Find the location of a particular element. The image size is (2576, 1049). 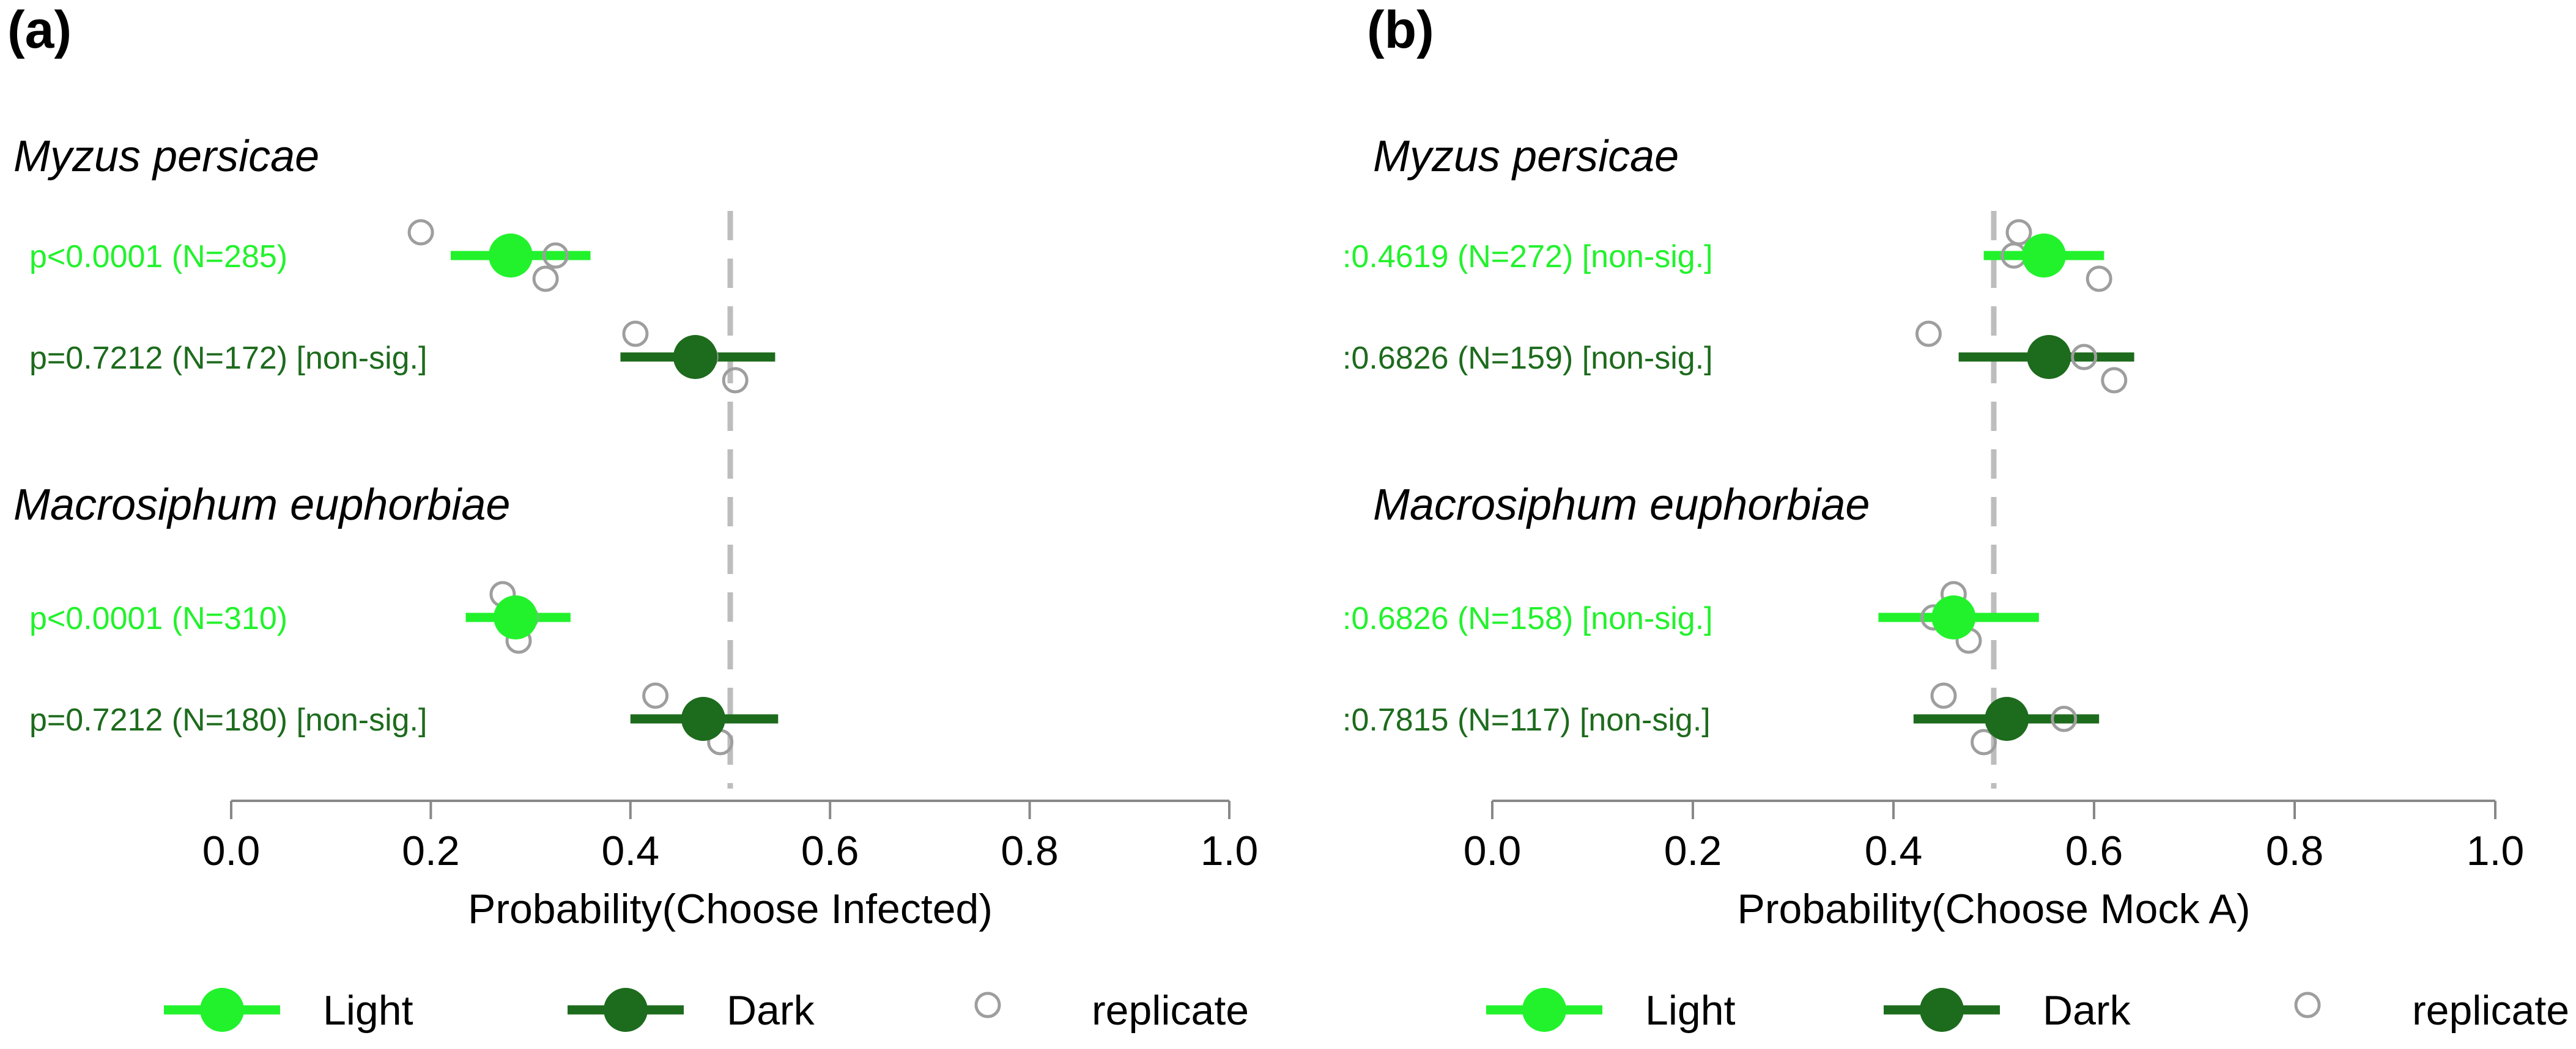

x-axis-label: Probability(Choose Mock A) is located at coordinates (1993, 909).